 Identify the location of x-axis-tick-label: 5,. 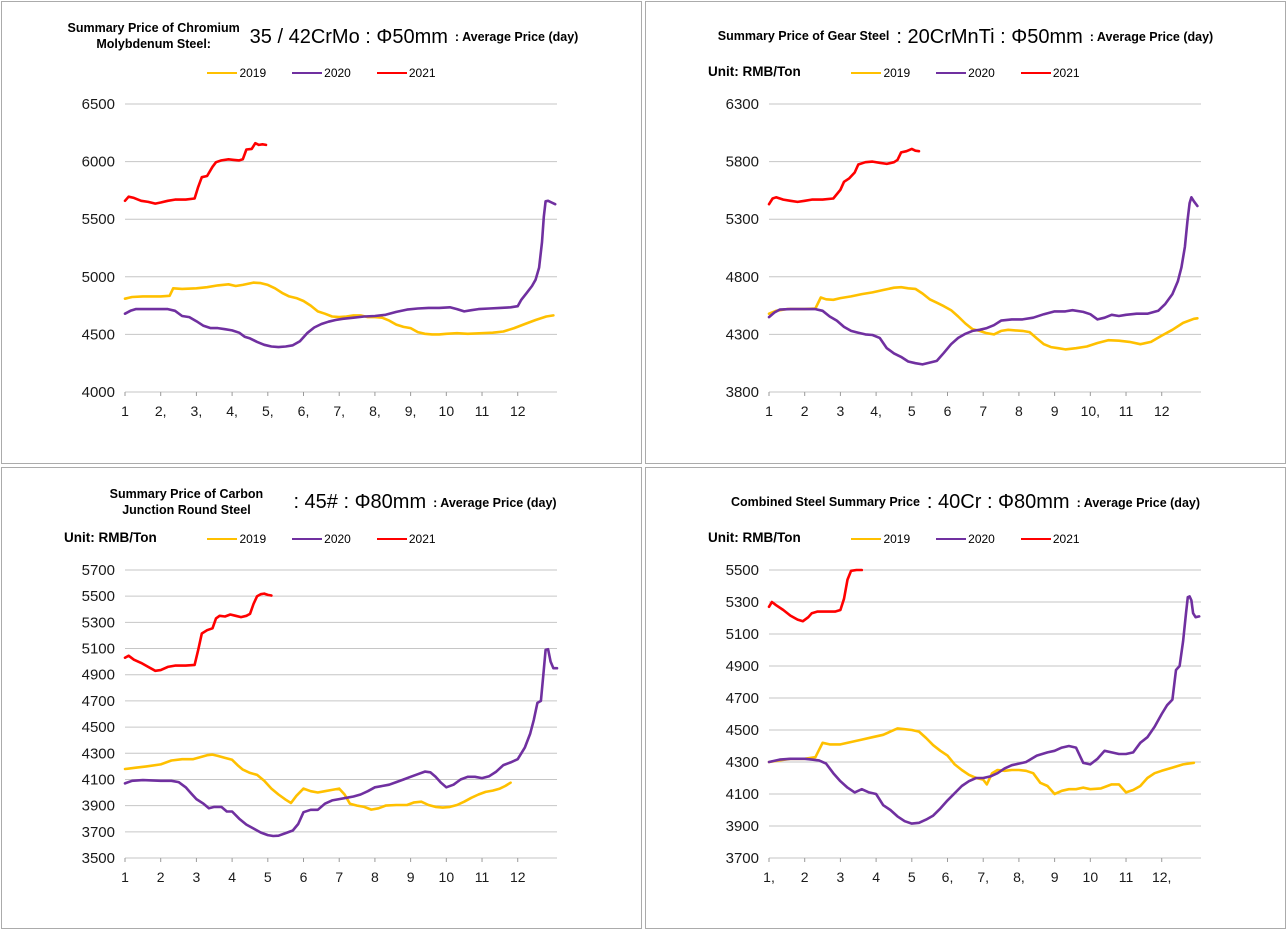
(267, 411).